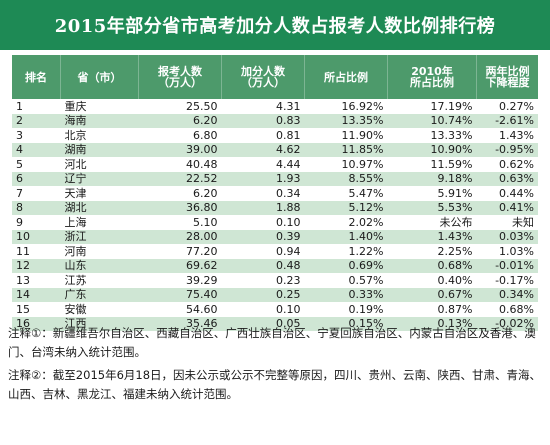  What do you see at coordinates (346, 294) in the screenshot?
I see `ratio-cell: 0.33%` at bounding box center [346, 294].